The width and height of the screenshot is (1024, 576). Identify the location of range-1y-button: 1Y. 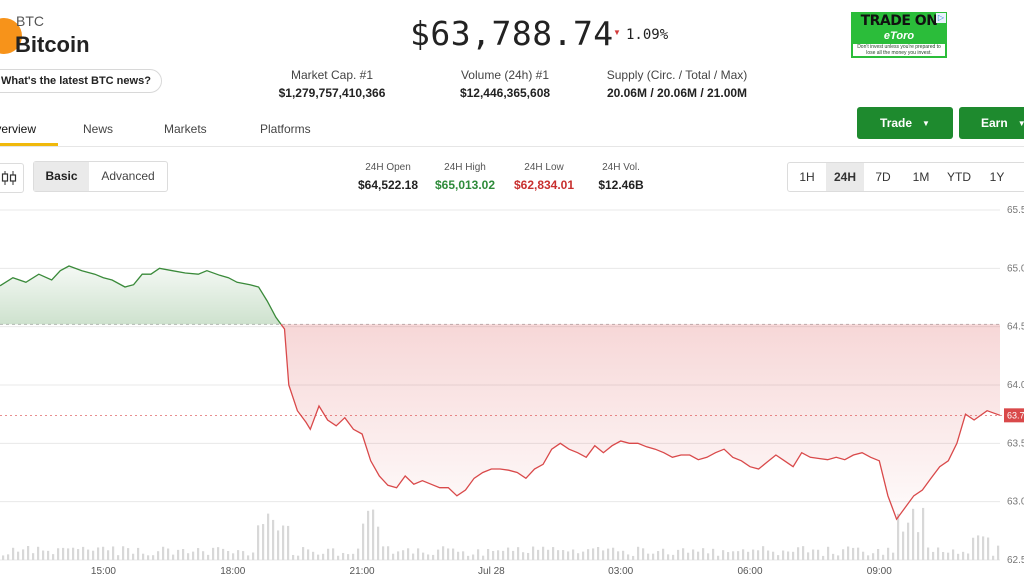
(997, 177).